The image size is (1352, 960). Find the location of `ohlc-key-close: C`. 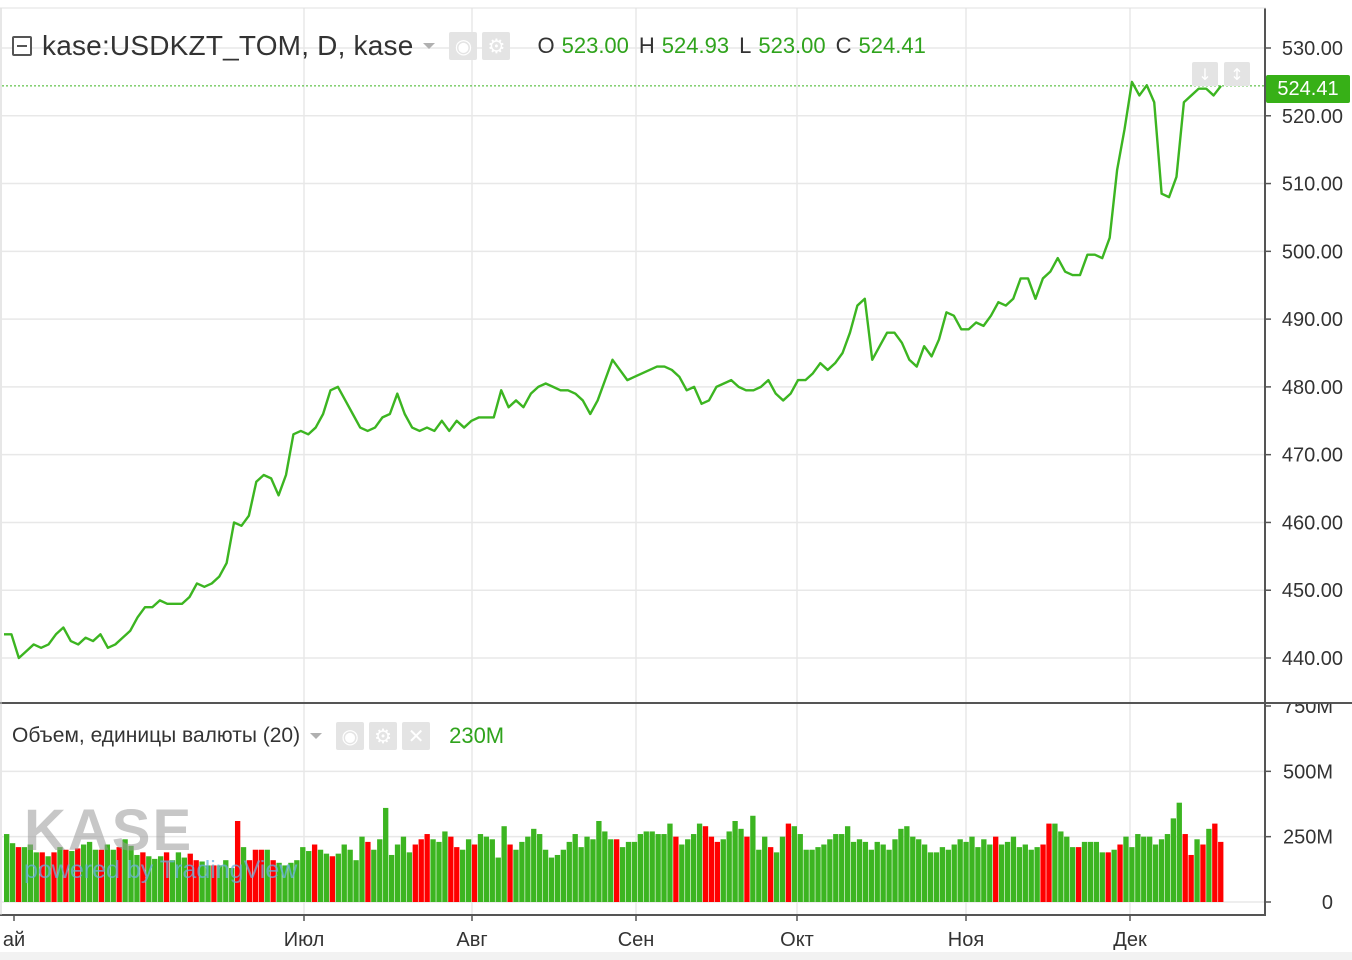

ohlc-key-close: C is located at coordinates (843, 45).